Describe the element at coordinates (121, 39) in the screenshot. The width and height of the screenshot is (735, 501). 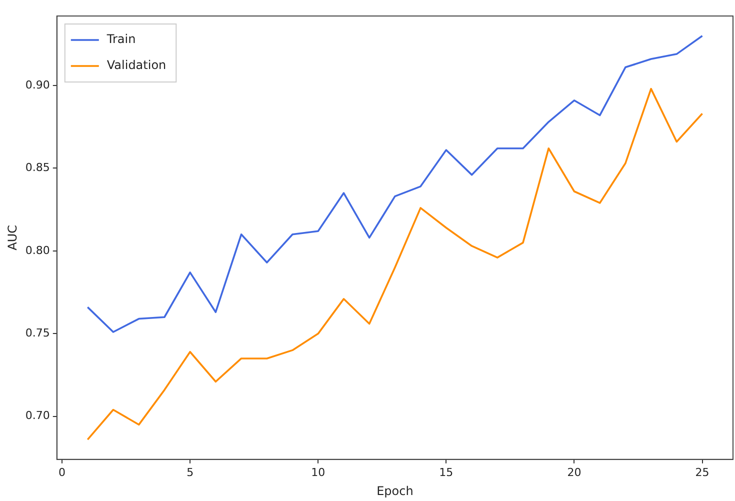
I see `legend-label: Train` at that location.